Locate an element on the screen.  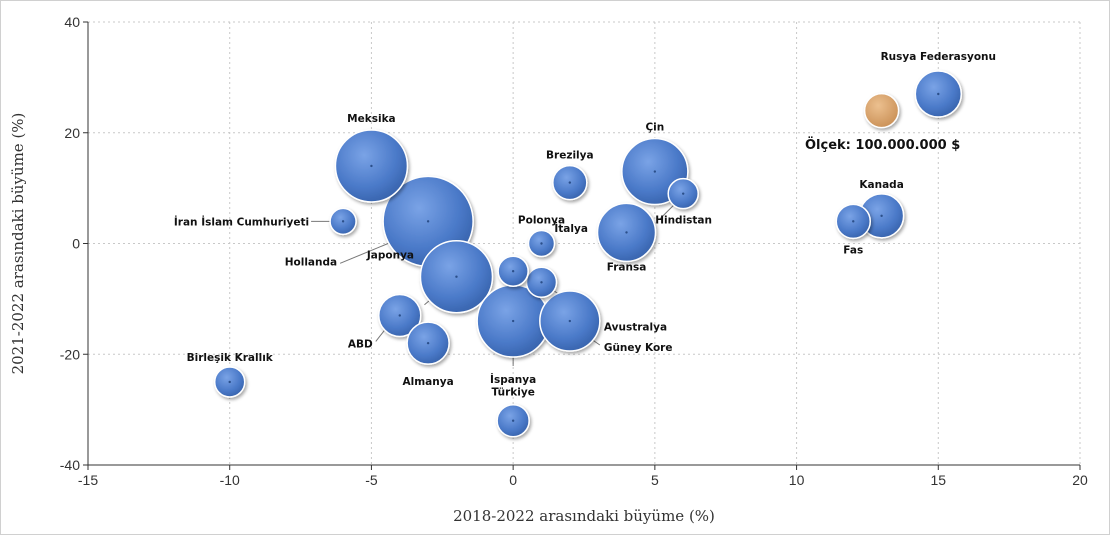
x-tick-label: 15 is located at coordinates (938, 480).